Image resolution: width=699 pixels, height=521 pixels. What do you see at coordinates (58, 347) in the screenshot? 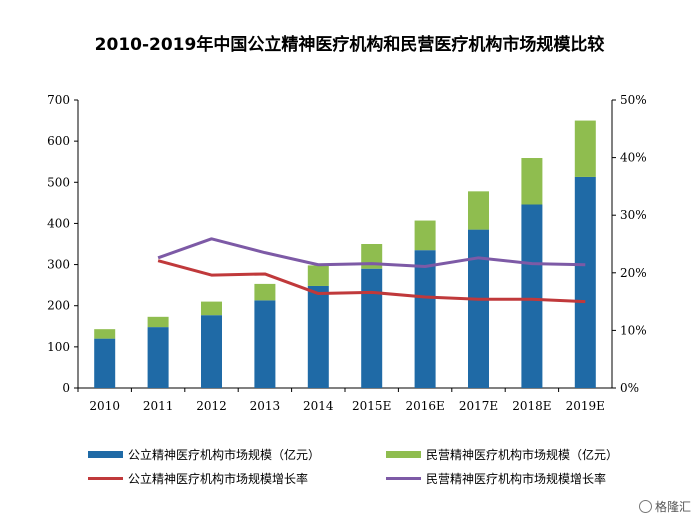
I see `y-tick-label: 100` at bounding box center [58, 347].